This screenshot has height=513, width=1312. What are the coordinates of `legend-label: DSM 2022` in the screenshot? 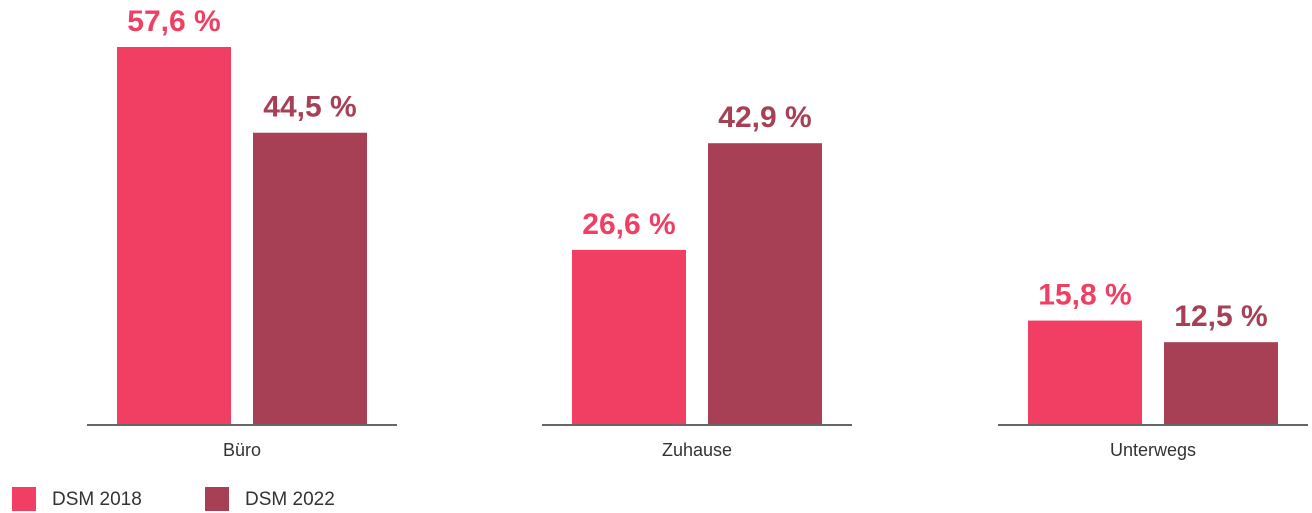 It's located at (290, 499).